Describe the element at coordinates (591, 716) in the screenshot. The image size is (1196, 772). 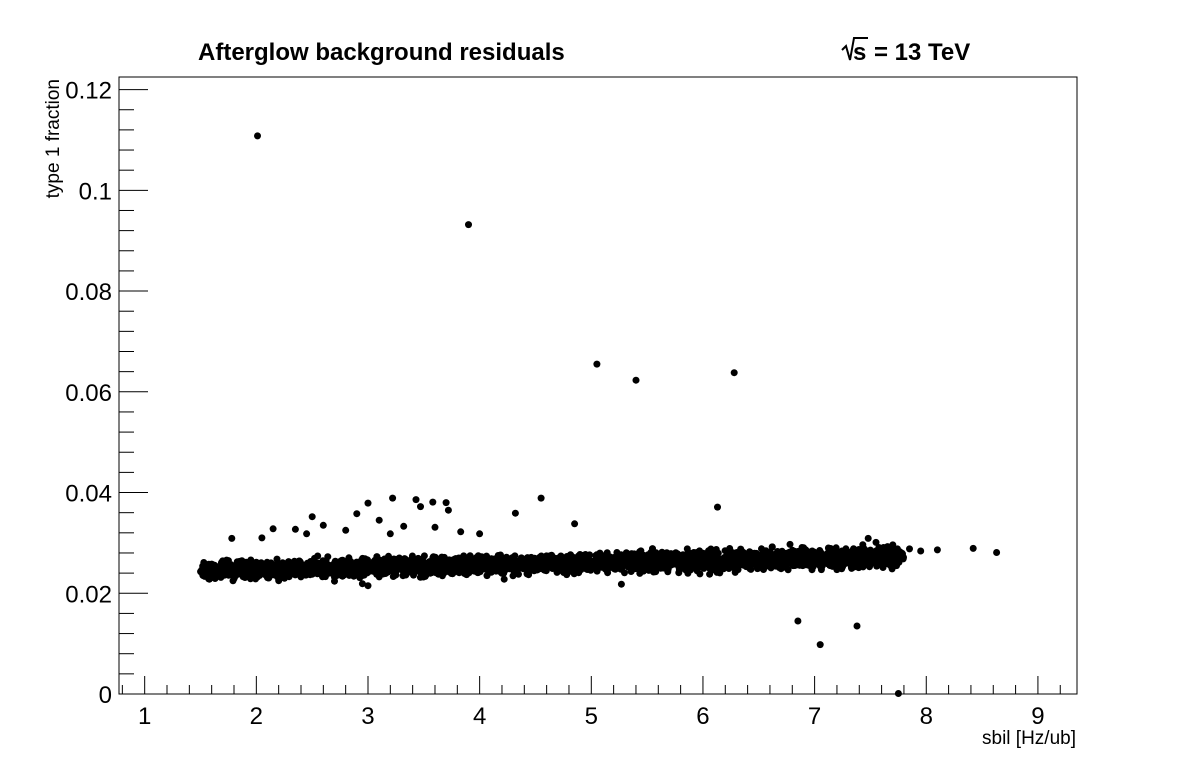
I see `x-axis-tick-labels: 1 2 3 4 5 6 7 8 9` at that location.